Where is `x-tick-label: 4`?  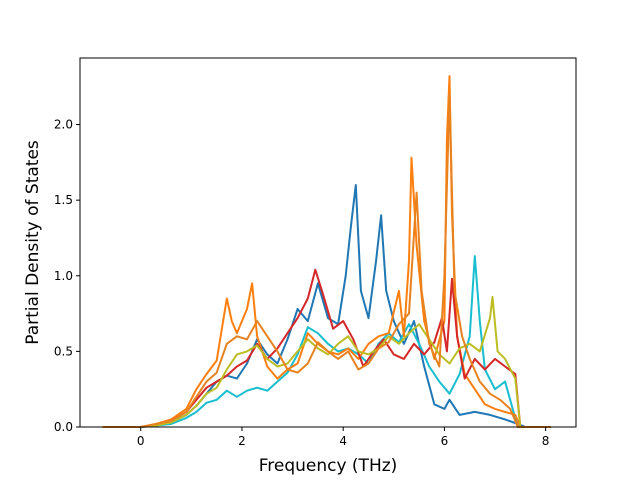
x-tick-label: 4 is located at coordinates (343, 441).